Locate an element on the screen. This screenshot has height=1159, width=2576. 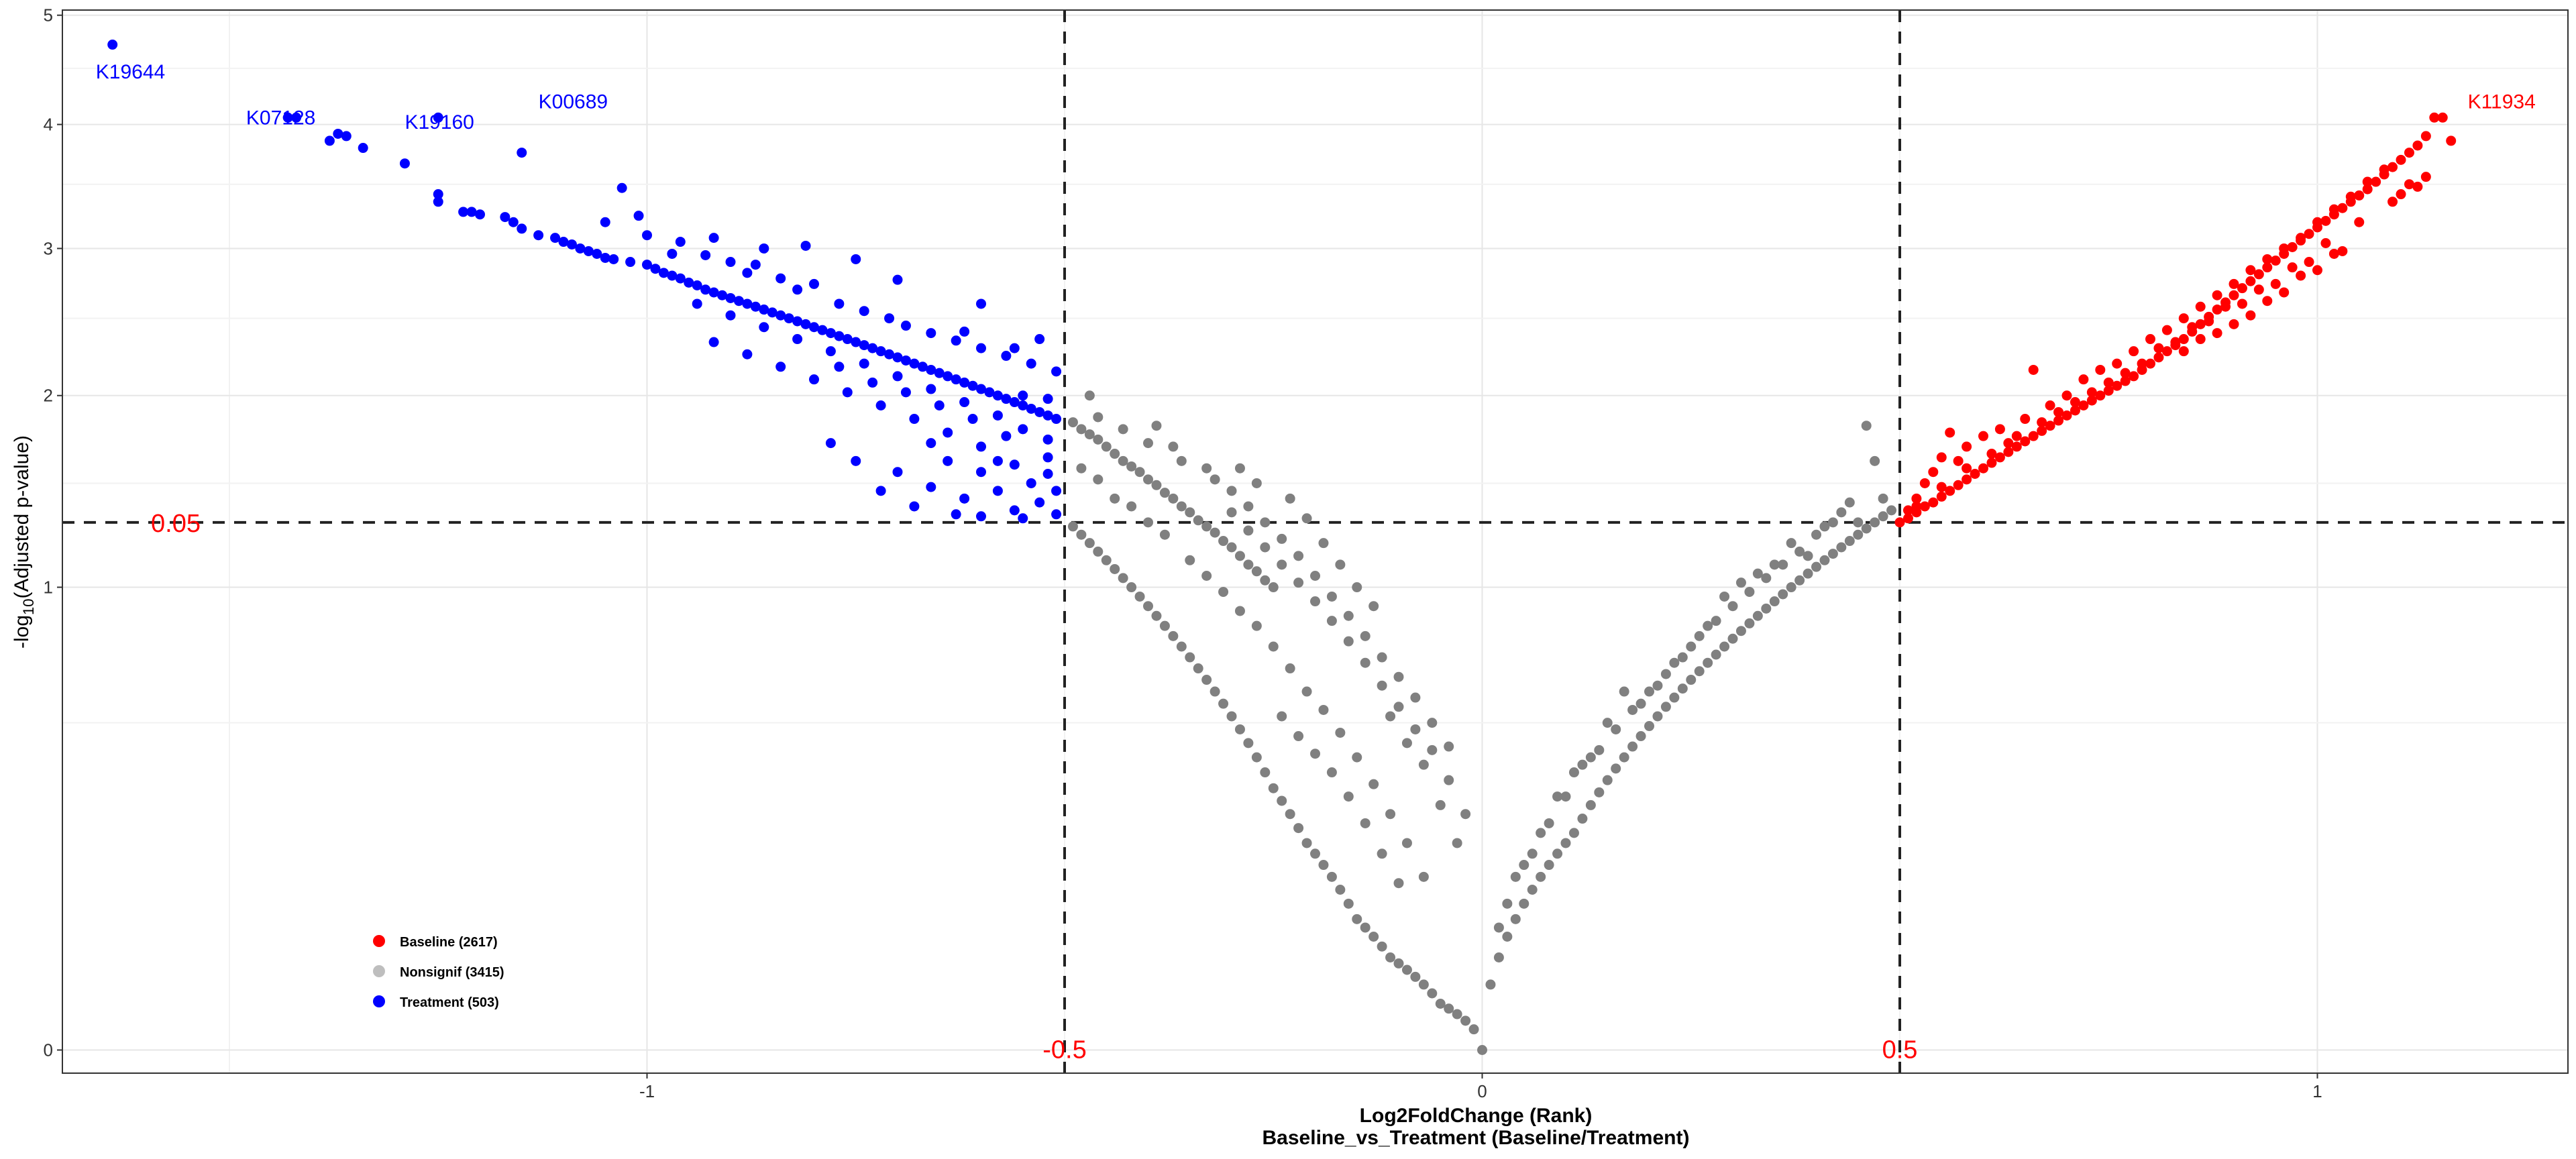
x-tick-label: -1 is located at coordinates (647, 1091).